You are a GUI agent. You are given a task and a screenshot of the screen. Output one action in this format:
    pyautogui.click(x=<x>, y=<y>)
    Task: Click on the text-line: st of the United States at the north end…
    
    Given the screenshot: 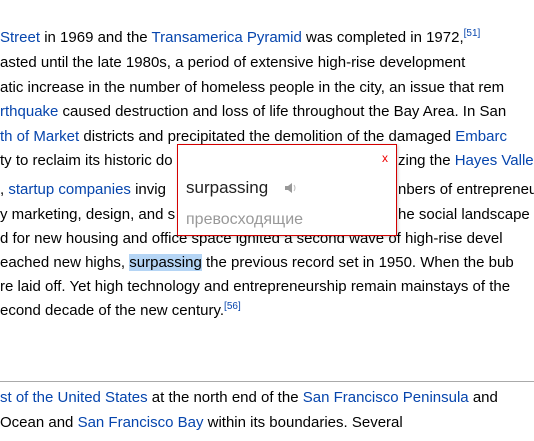 What is the action you would take?
    pyautogui.click(x=249, y=398)
    